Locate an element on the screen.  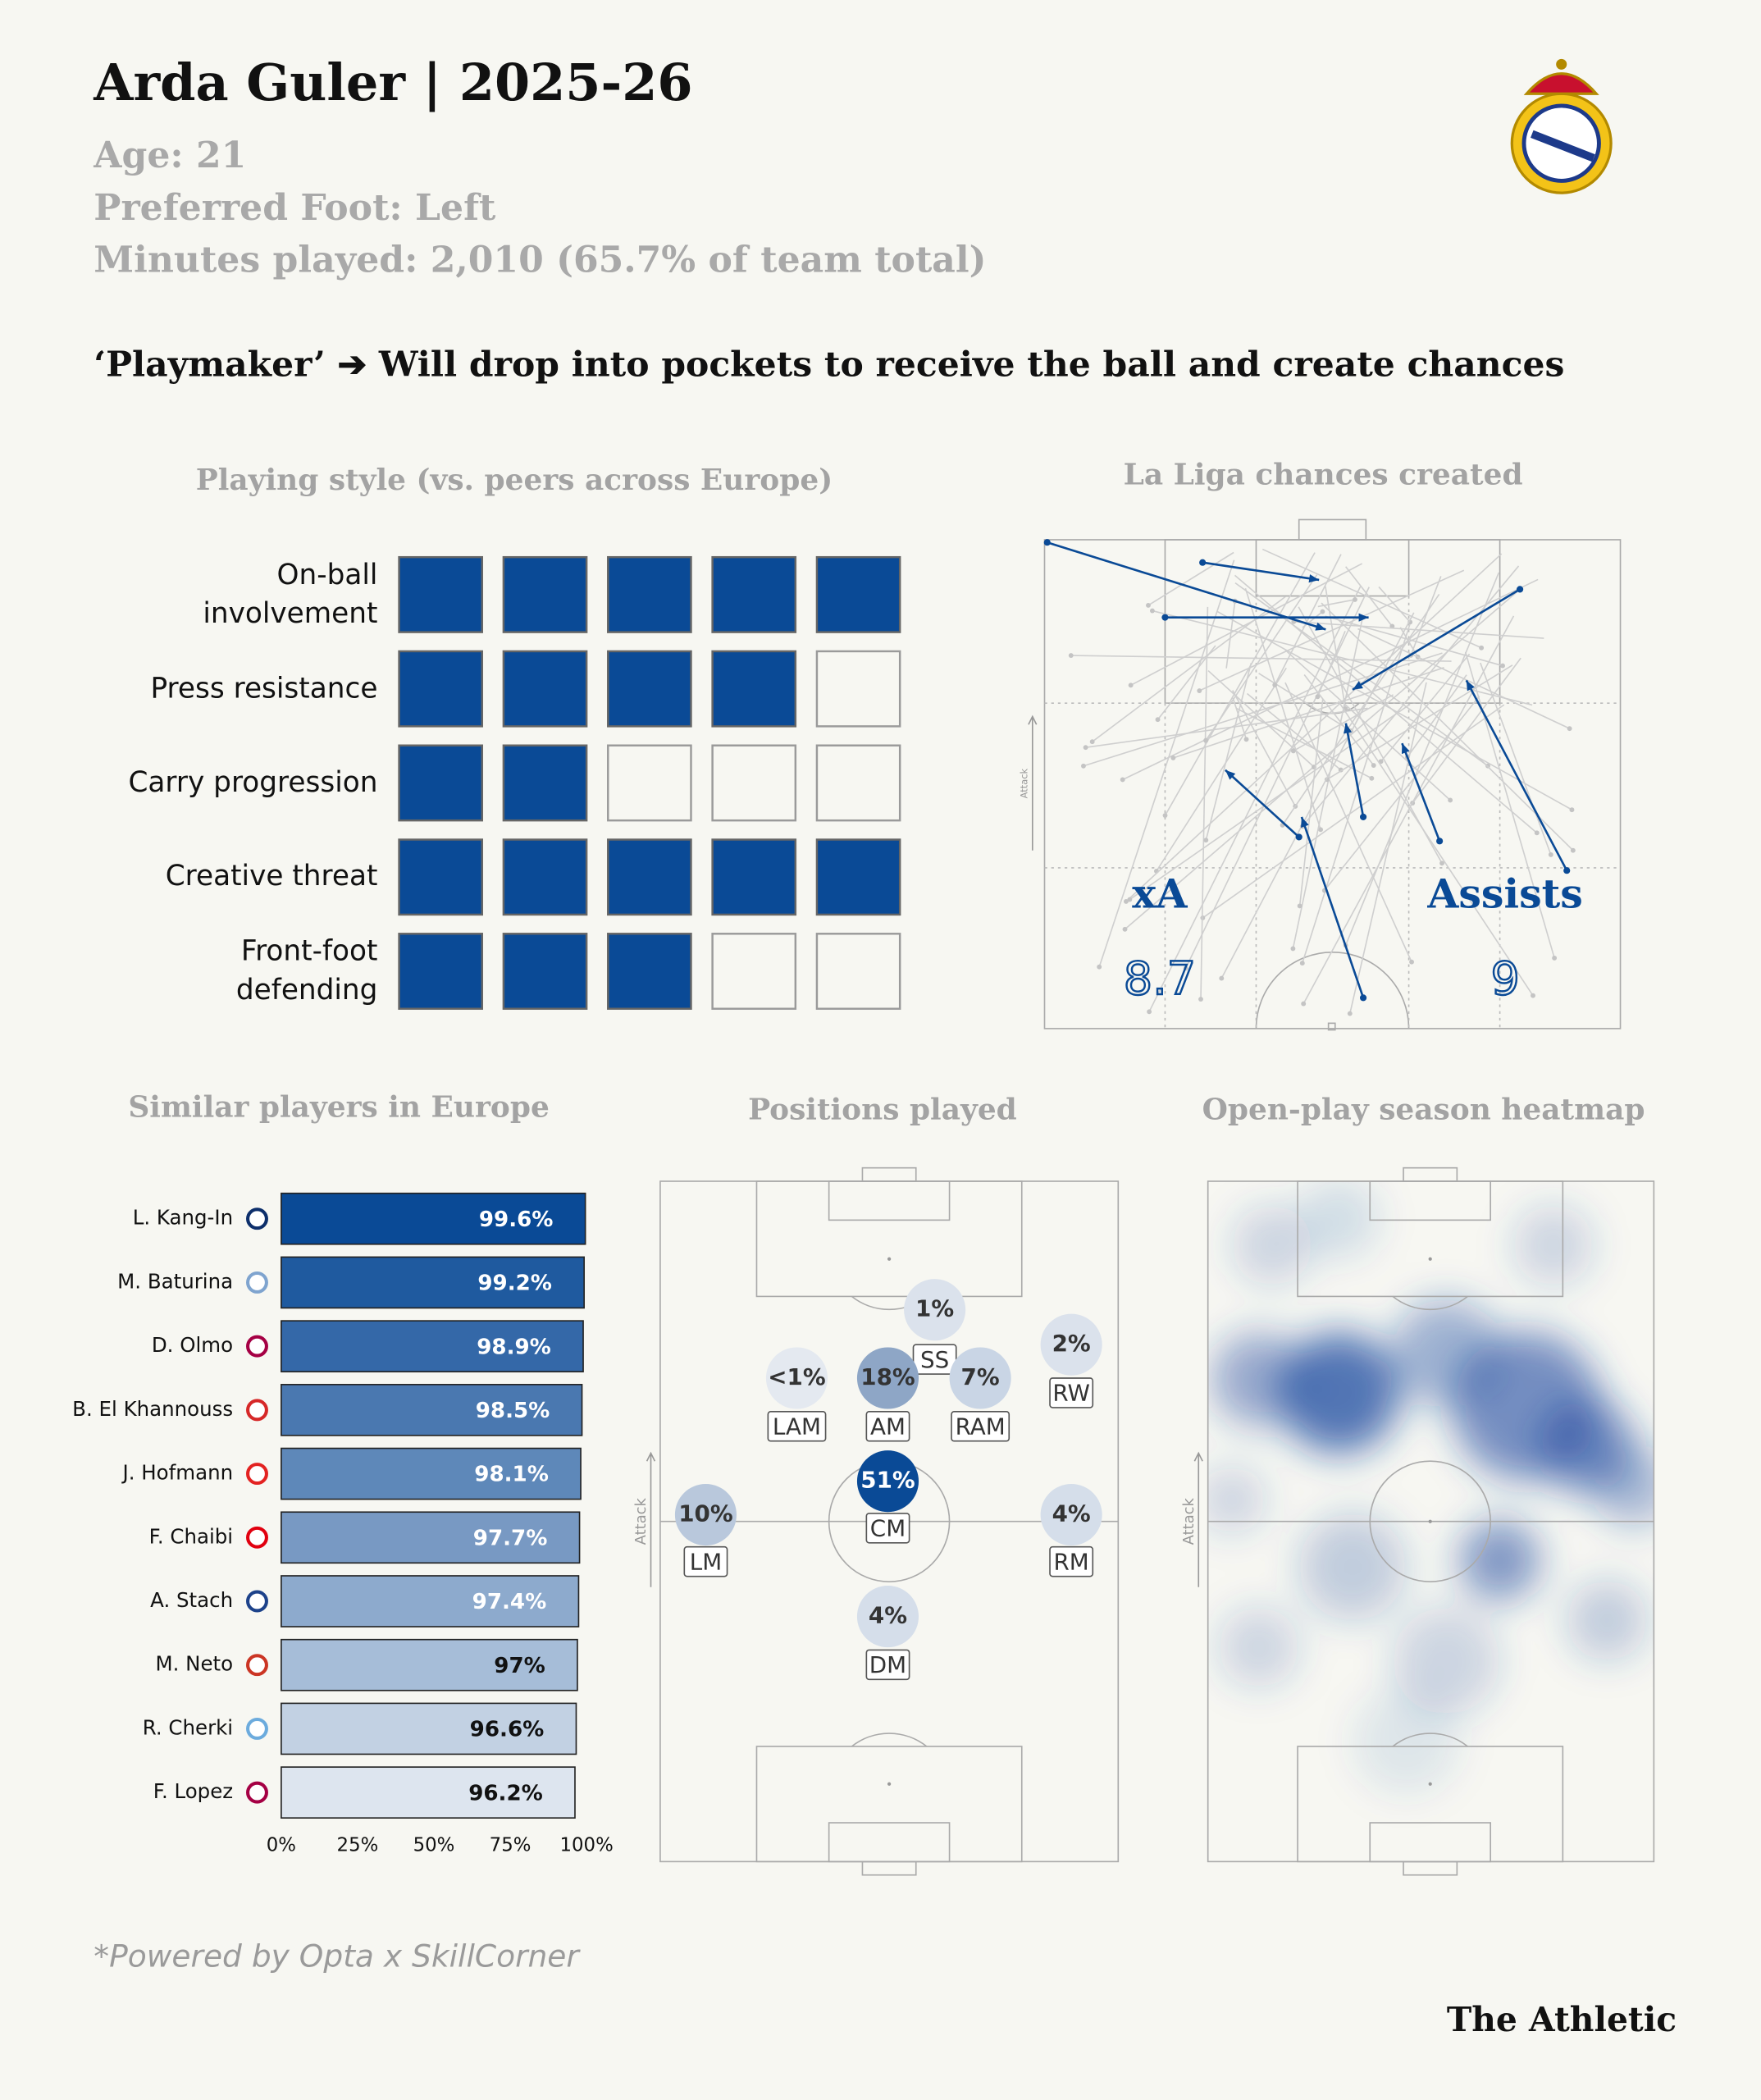
brand: The Athletic is located at coordinates (1562, 2019).